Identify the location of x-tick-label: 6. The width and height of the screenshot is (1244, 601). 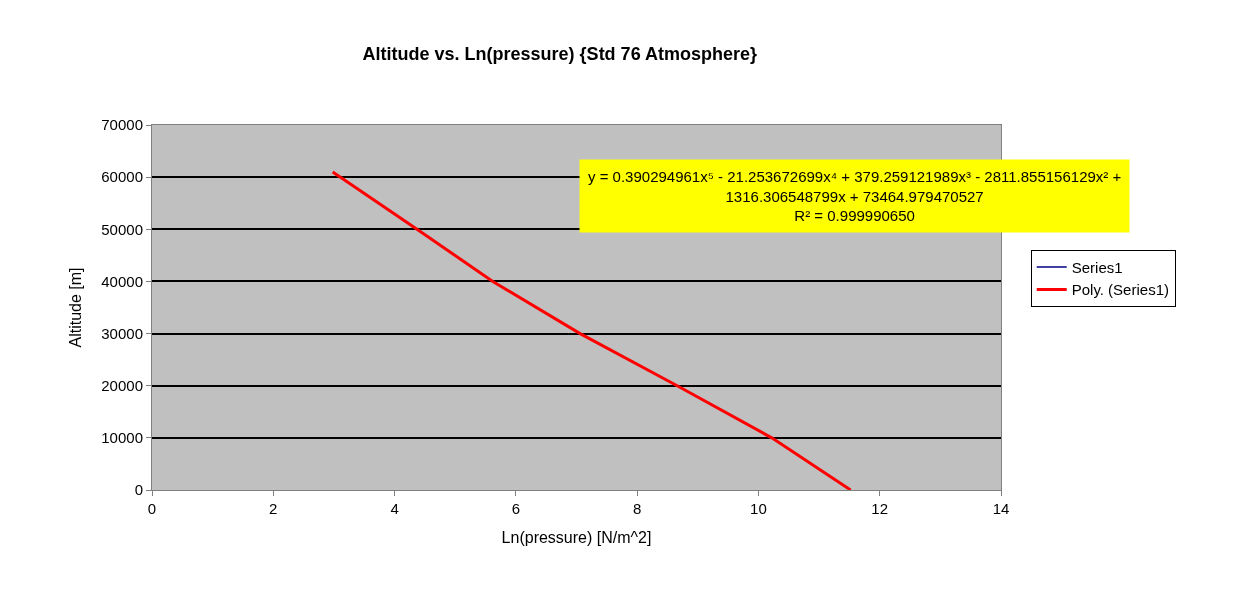
(516, 508).